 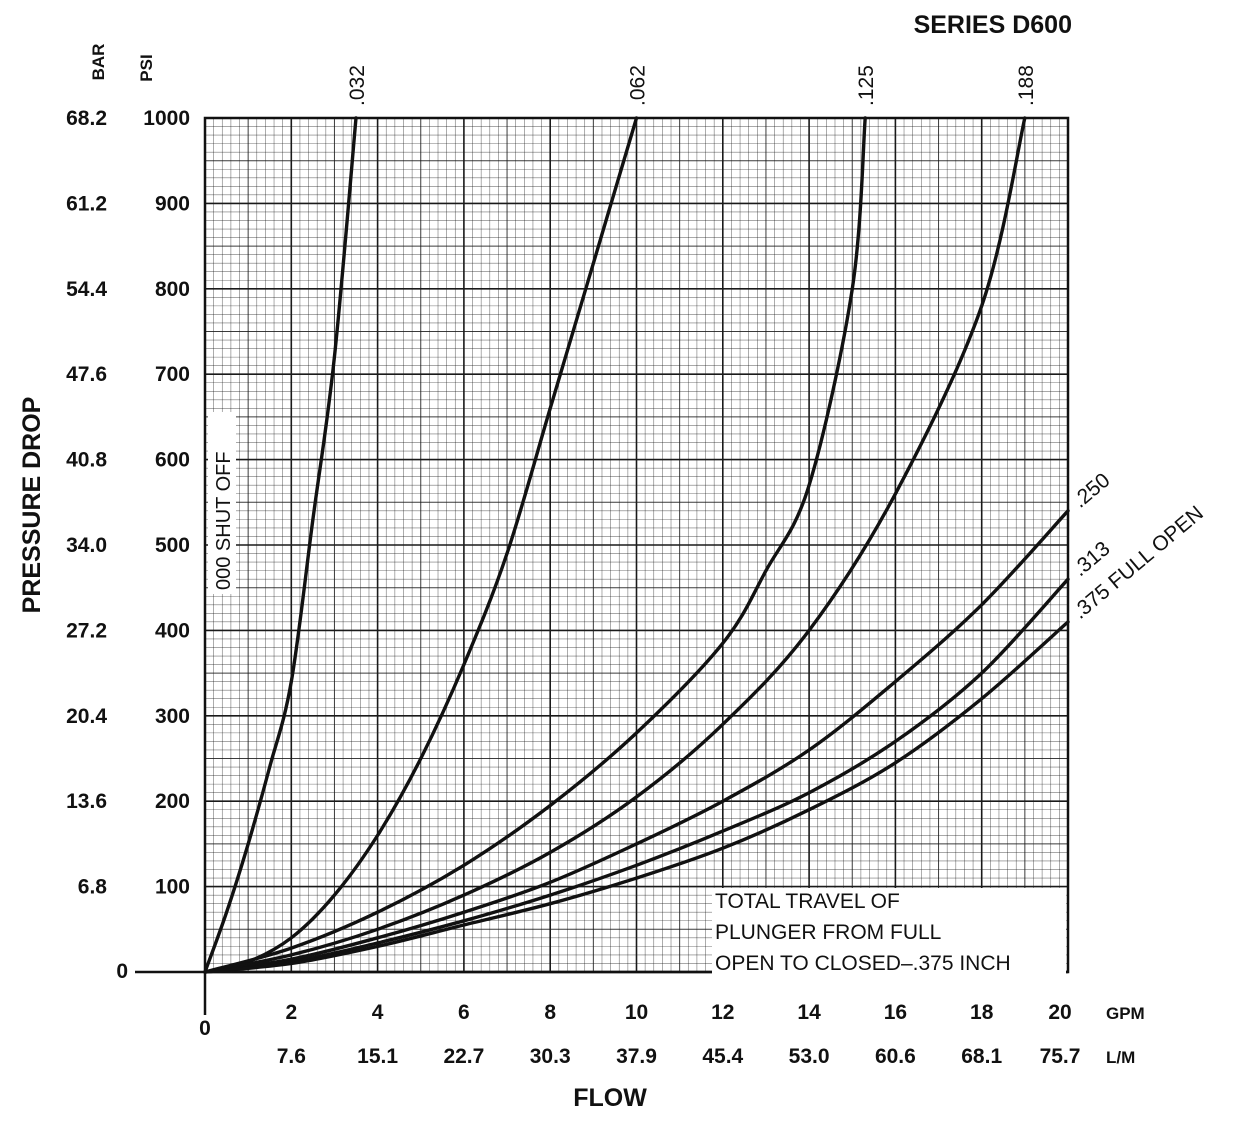 I want to click on y-tick-label-bar: 47.6, so click(x=86, y=374).